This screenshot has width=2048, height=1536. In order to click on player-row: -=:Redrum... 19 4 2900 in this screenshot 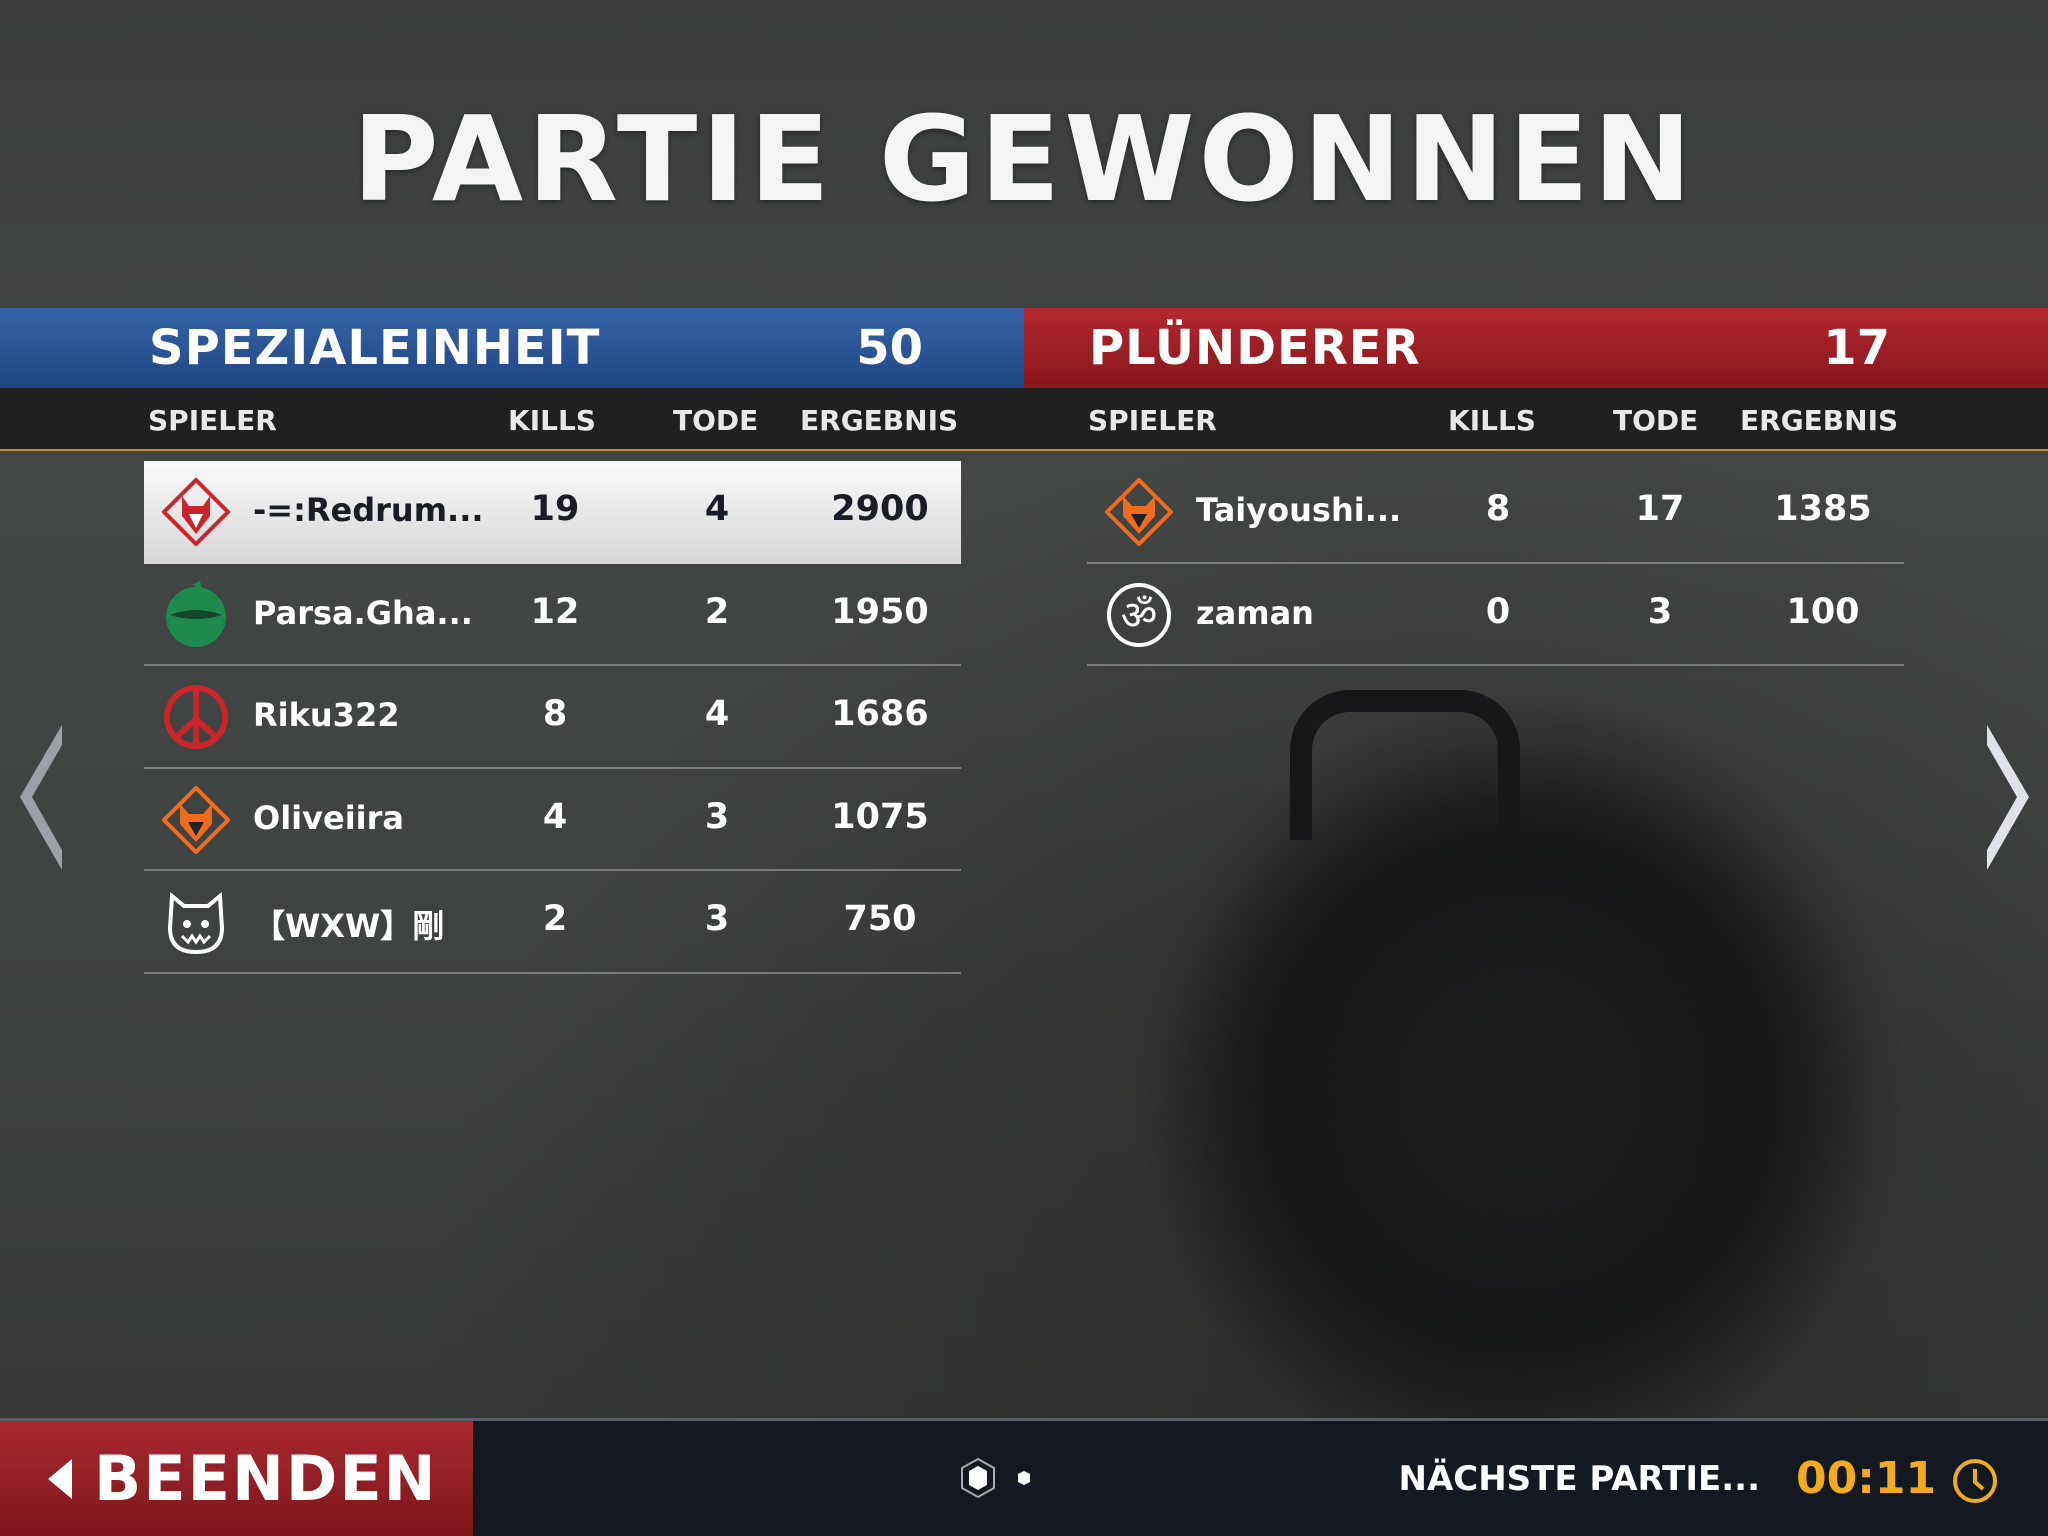, I will do `click(552, 512)`.